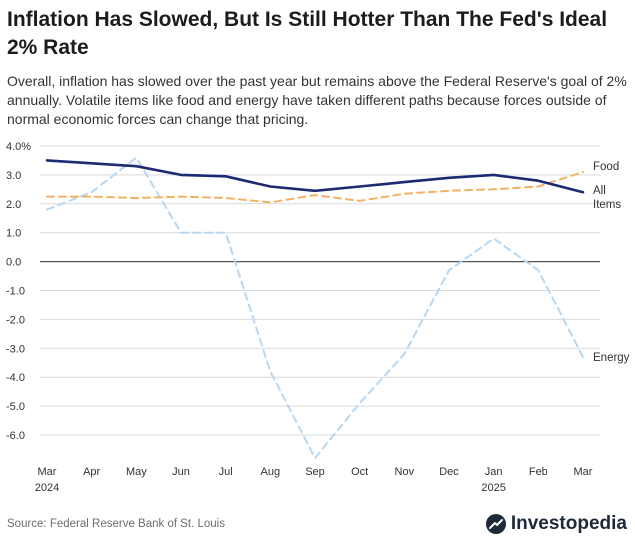  Describe the element at coordinates (13, 205) in the screenshot. I see `y-tick-label: 2.0` at that location.